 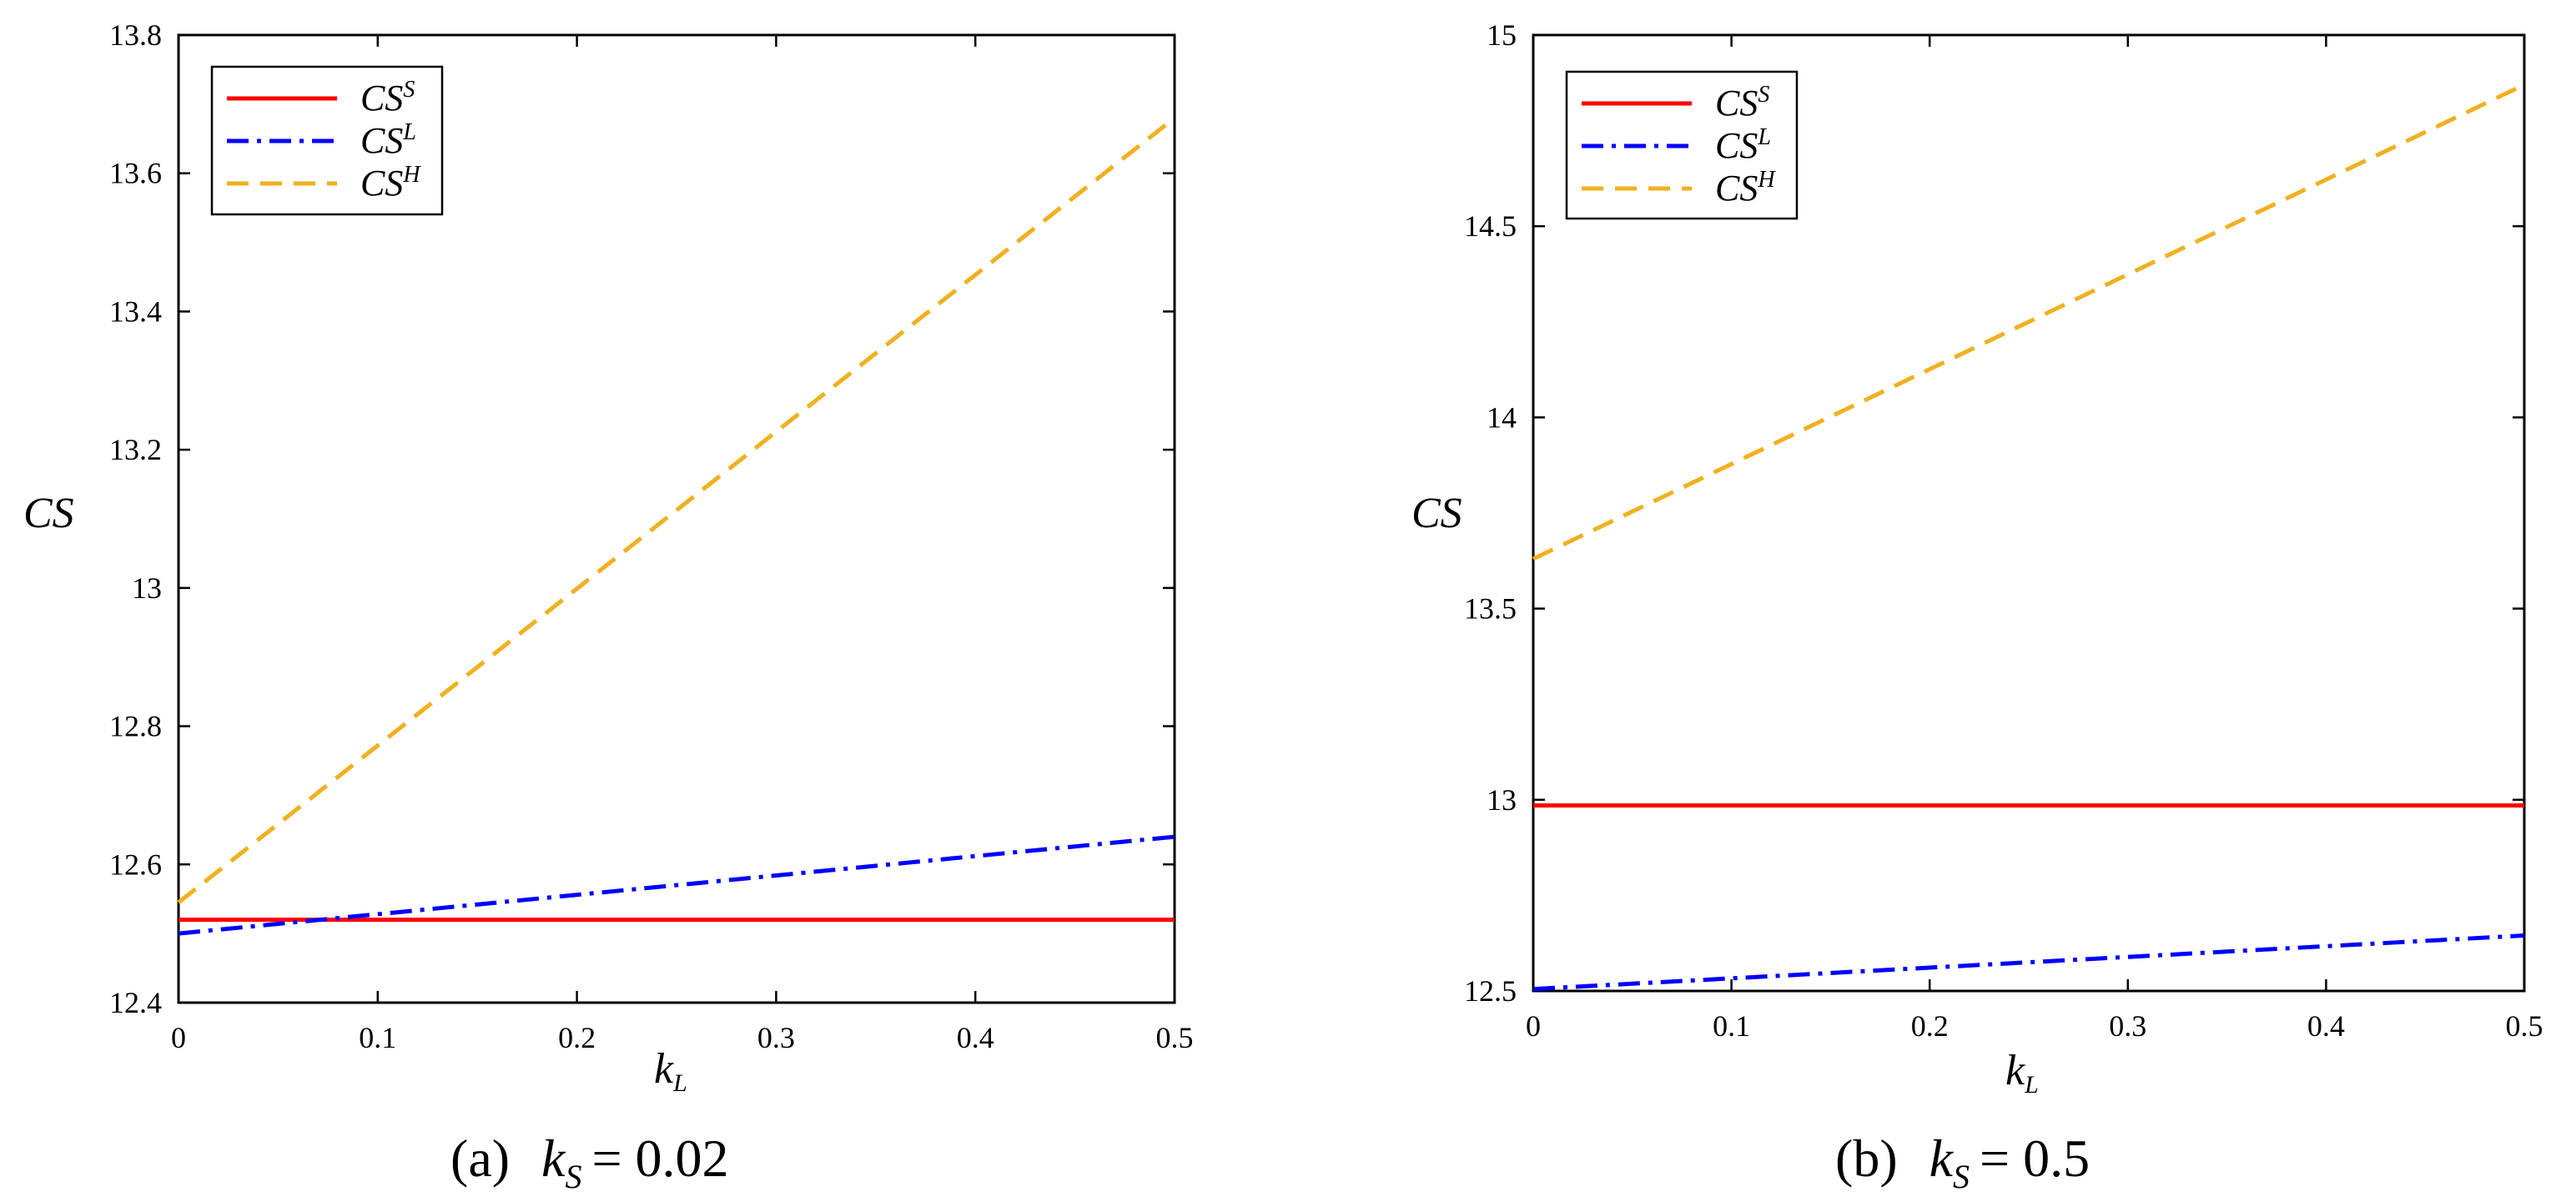 What do you see at coordinates (553, 1158) in the screenshot?
I see `caption-a-var: k` at bounding box center [553, 1158].